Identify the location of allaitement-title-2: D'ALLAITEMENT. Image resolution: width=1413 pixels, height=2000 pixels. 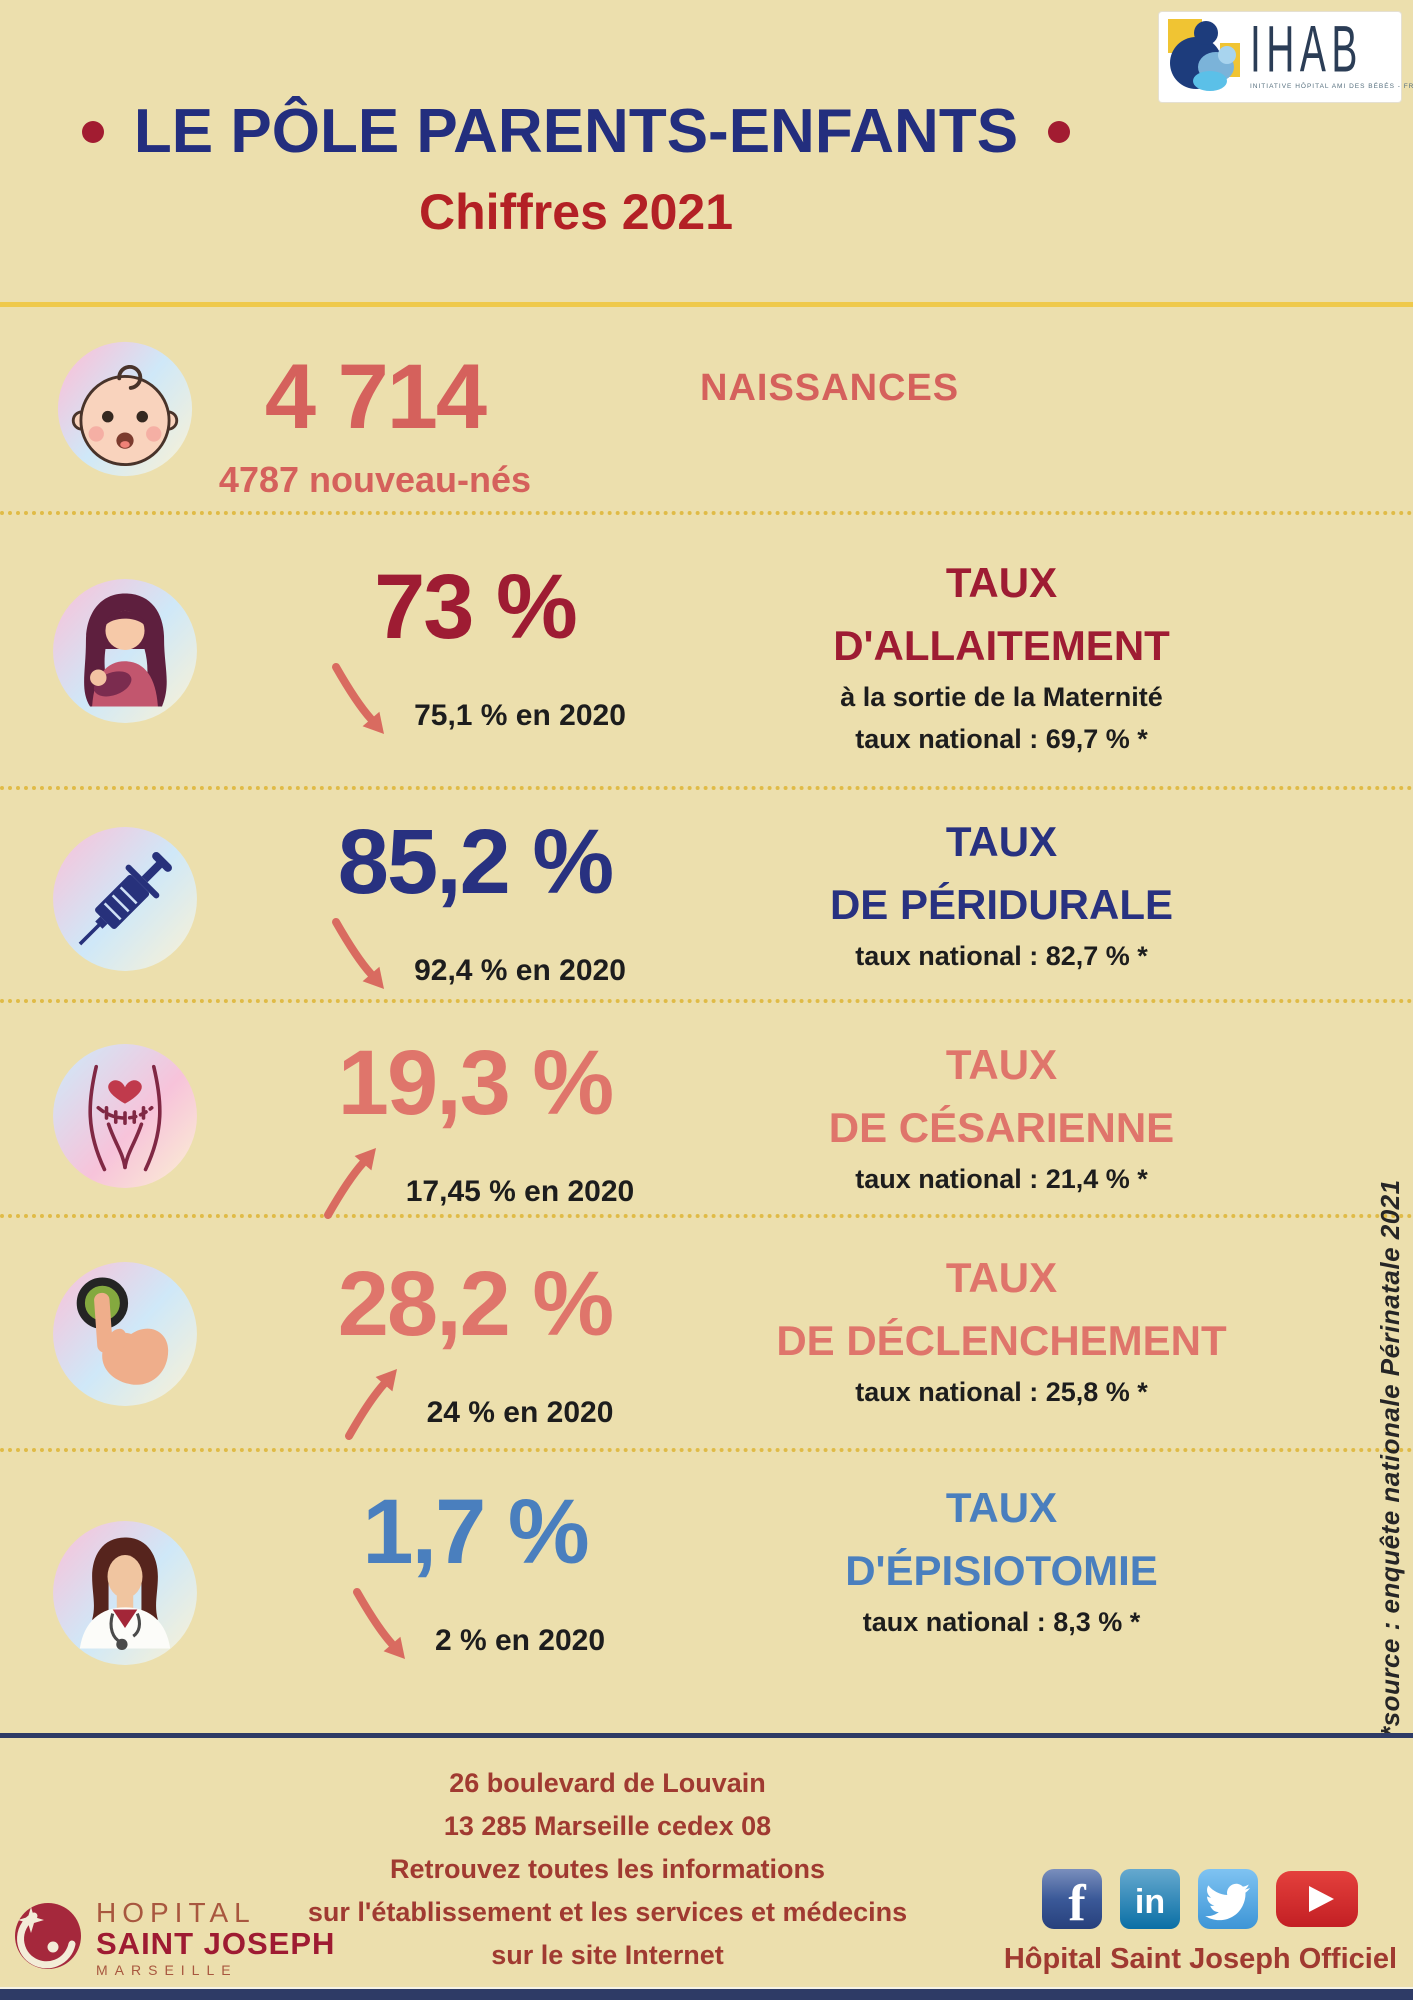
(1001, 645).